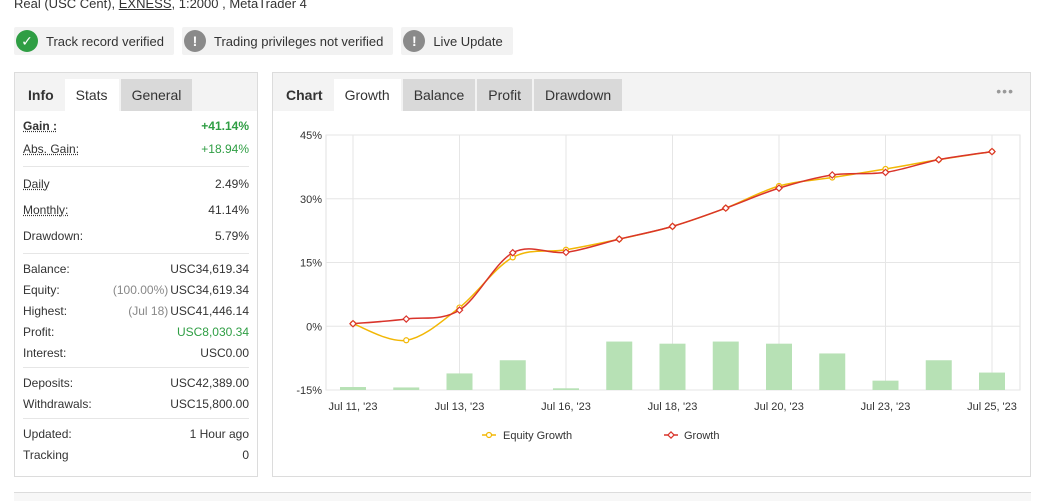  Describe the element at coordinates (225, 149) in the screenshot. I see `abs-gain-value: +18.94%` at that location.